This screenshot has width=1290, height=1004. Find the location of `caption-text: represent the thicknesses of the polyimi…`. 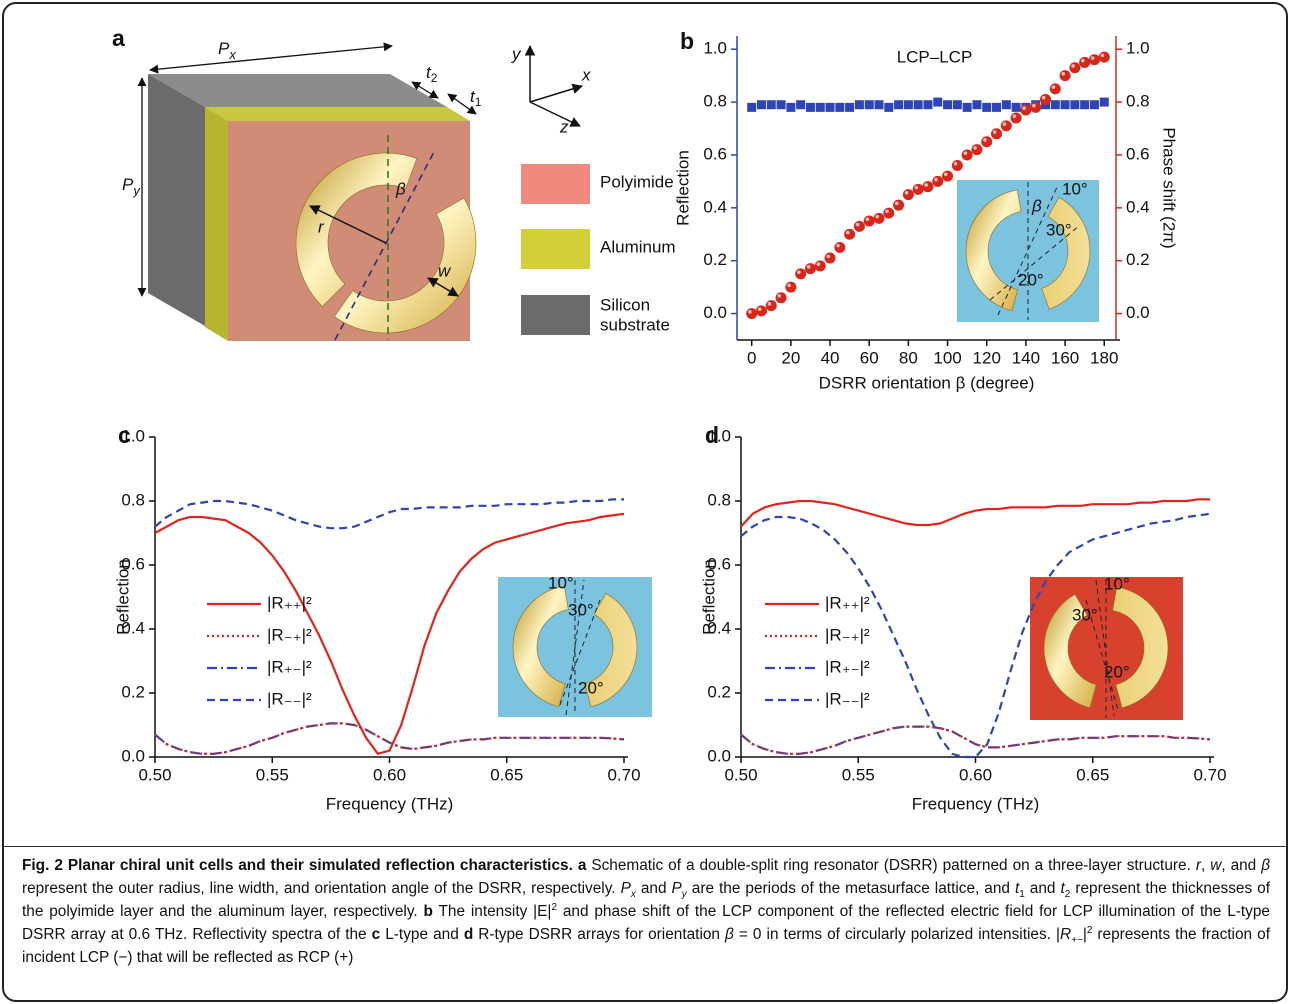

caption-text: represent the thicknesses of the polyimi… is located at coordinates (646, 900).